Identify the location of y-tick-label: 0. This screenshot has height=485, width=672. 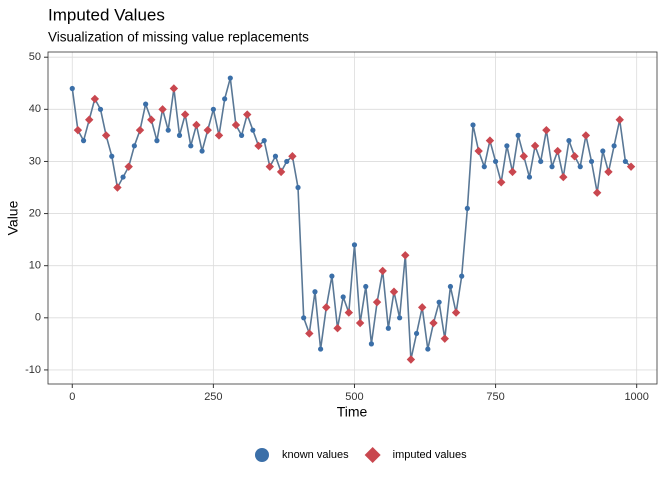
(38, 318).